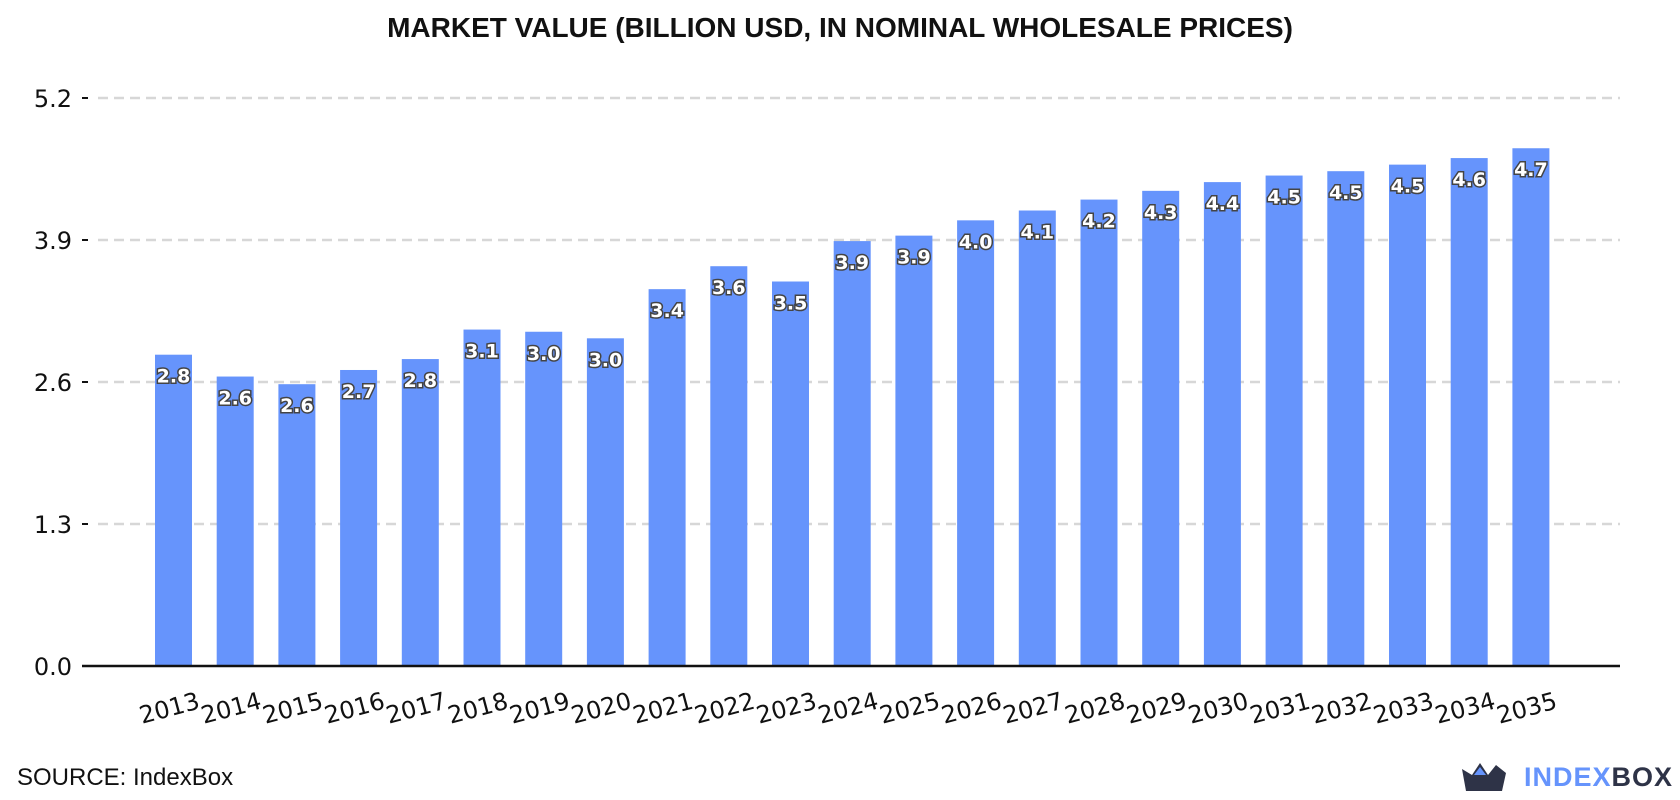 This screenshot has height=800, width=1680. Describe the element at coordinates (125, 777) in the screenshot. I see `source-note: SOURCE: IndexBox` at that location.